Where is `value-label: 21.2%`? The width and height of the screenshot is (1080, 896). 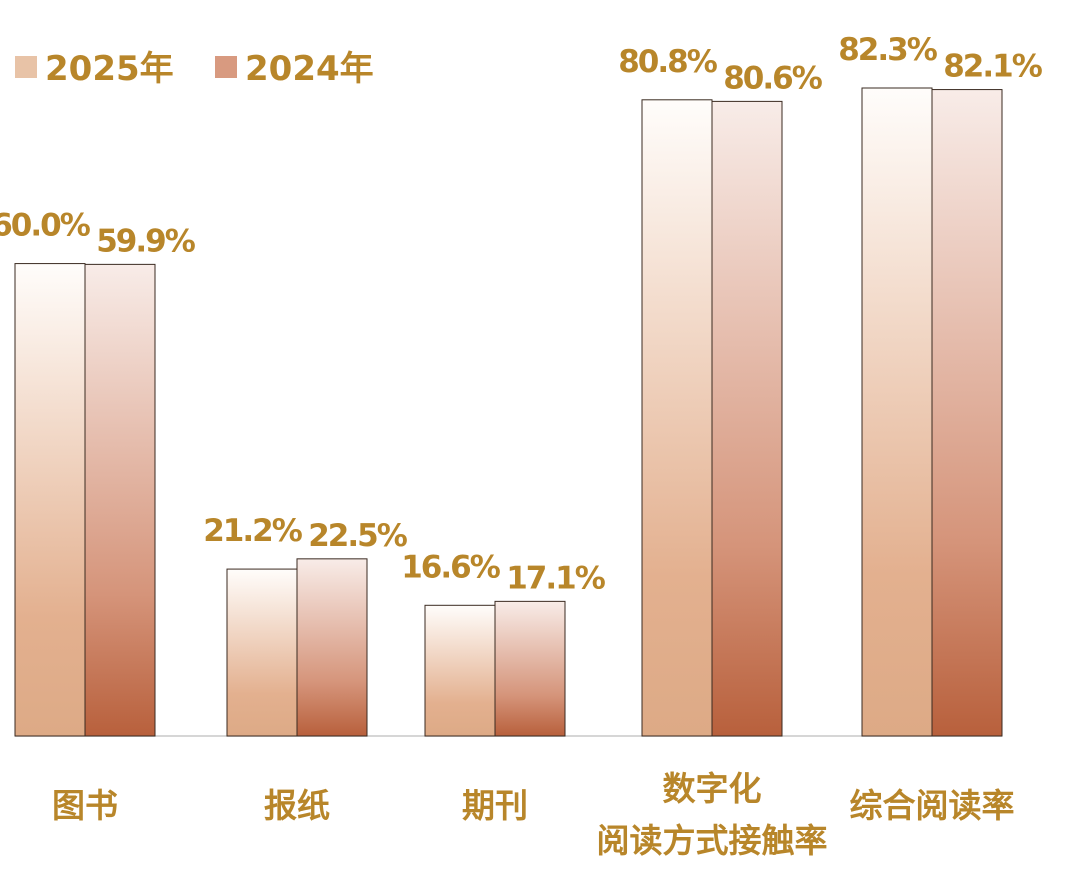
value-label: 21.2% is located at coordinates (252, 531).